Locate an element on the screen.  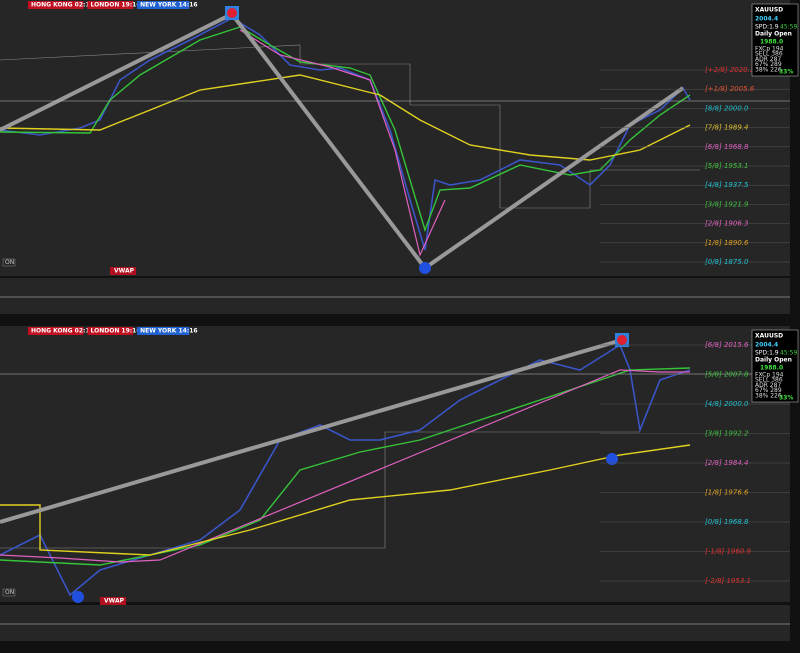
level-label: [7/8] 1989.4 is located at coordinates (726, 128).